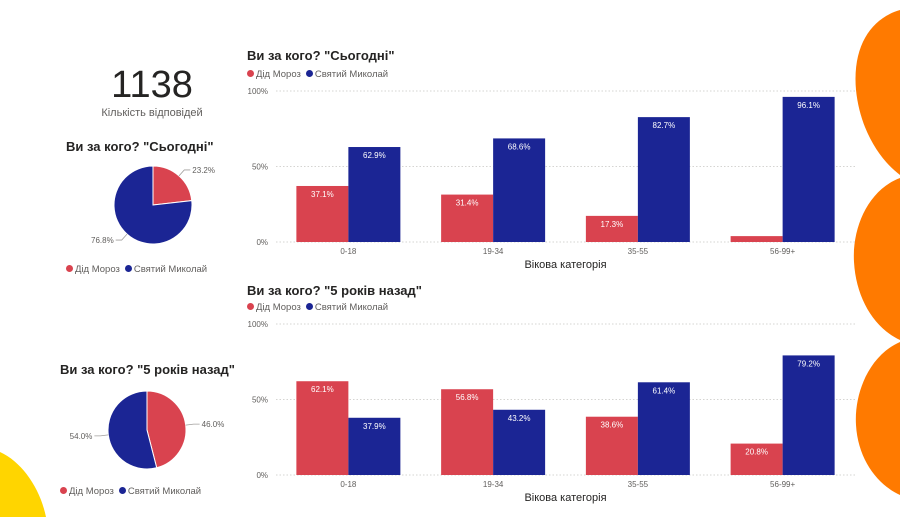 This screenshot has height=517, width=900. What do you see at coordinates (334, 290) in the screenshot?
I see `bar-past-title: Ви за кого? "5 років назад"` at bounding box center [334, 290].